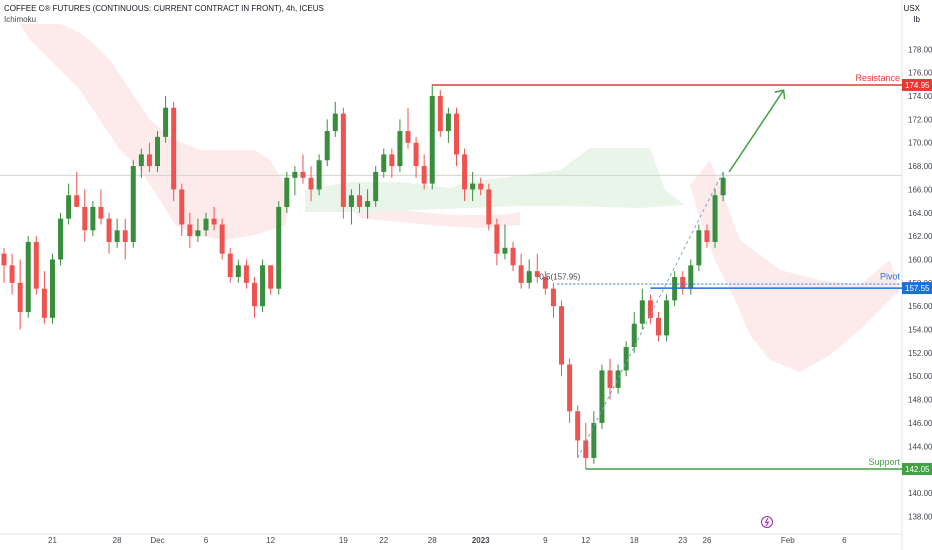 The height and width of the screenshot is (550, 932). What do you see at coordinates (920, 376) in the screenshot?
I see `y-tick-label: 150.00` at bounding box center [920, 376].